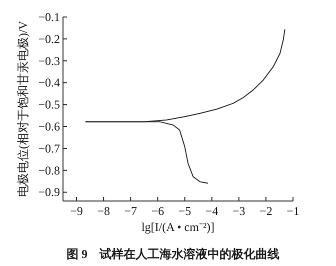 The height and width of the screenshot is (266, 336). Describe the element at coordinates (178, 227) in the screenshot. I see `x-axis-title: lg[I/(A • cm⁻²)]` at that location.